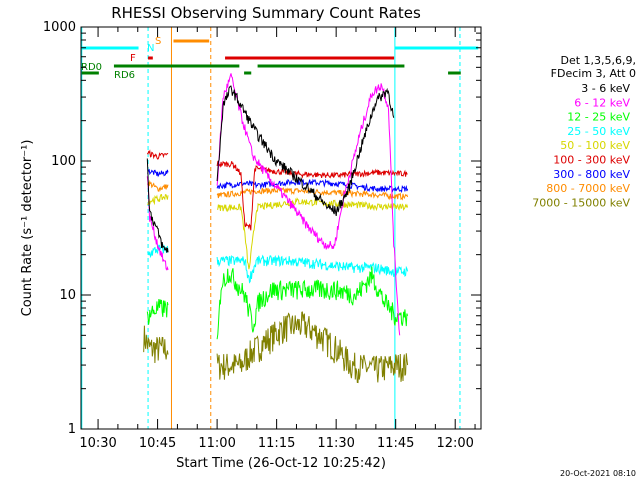  Describe the element at coordinates (278, 181) in the screenshot. I see `series-line-300-800-kev` at that location.